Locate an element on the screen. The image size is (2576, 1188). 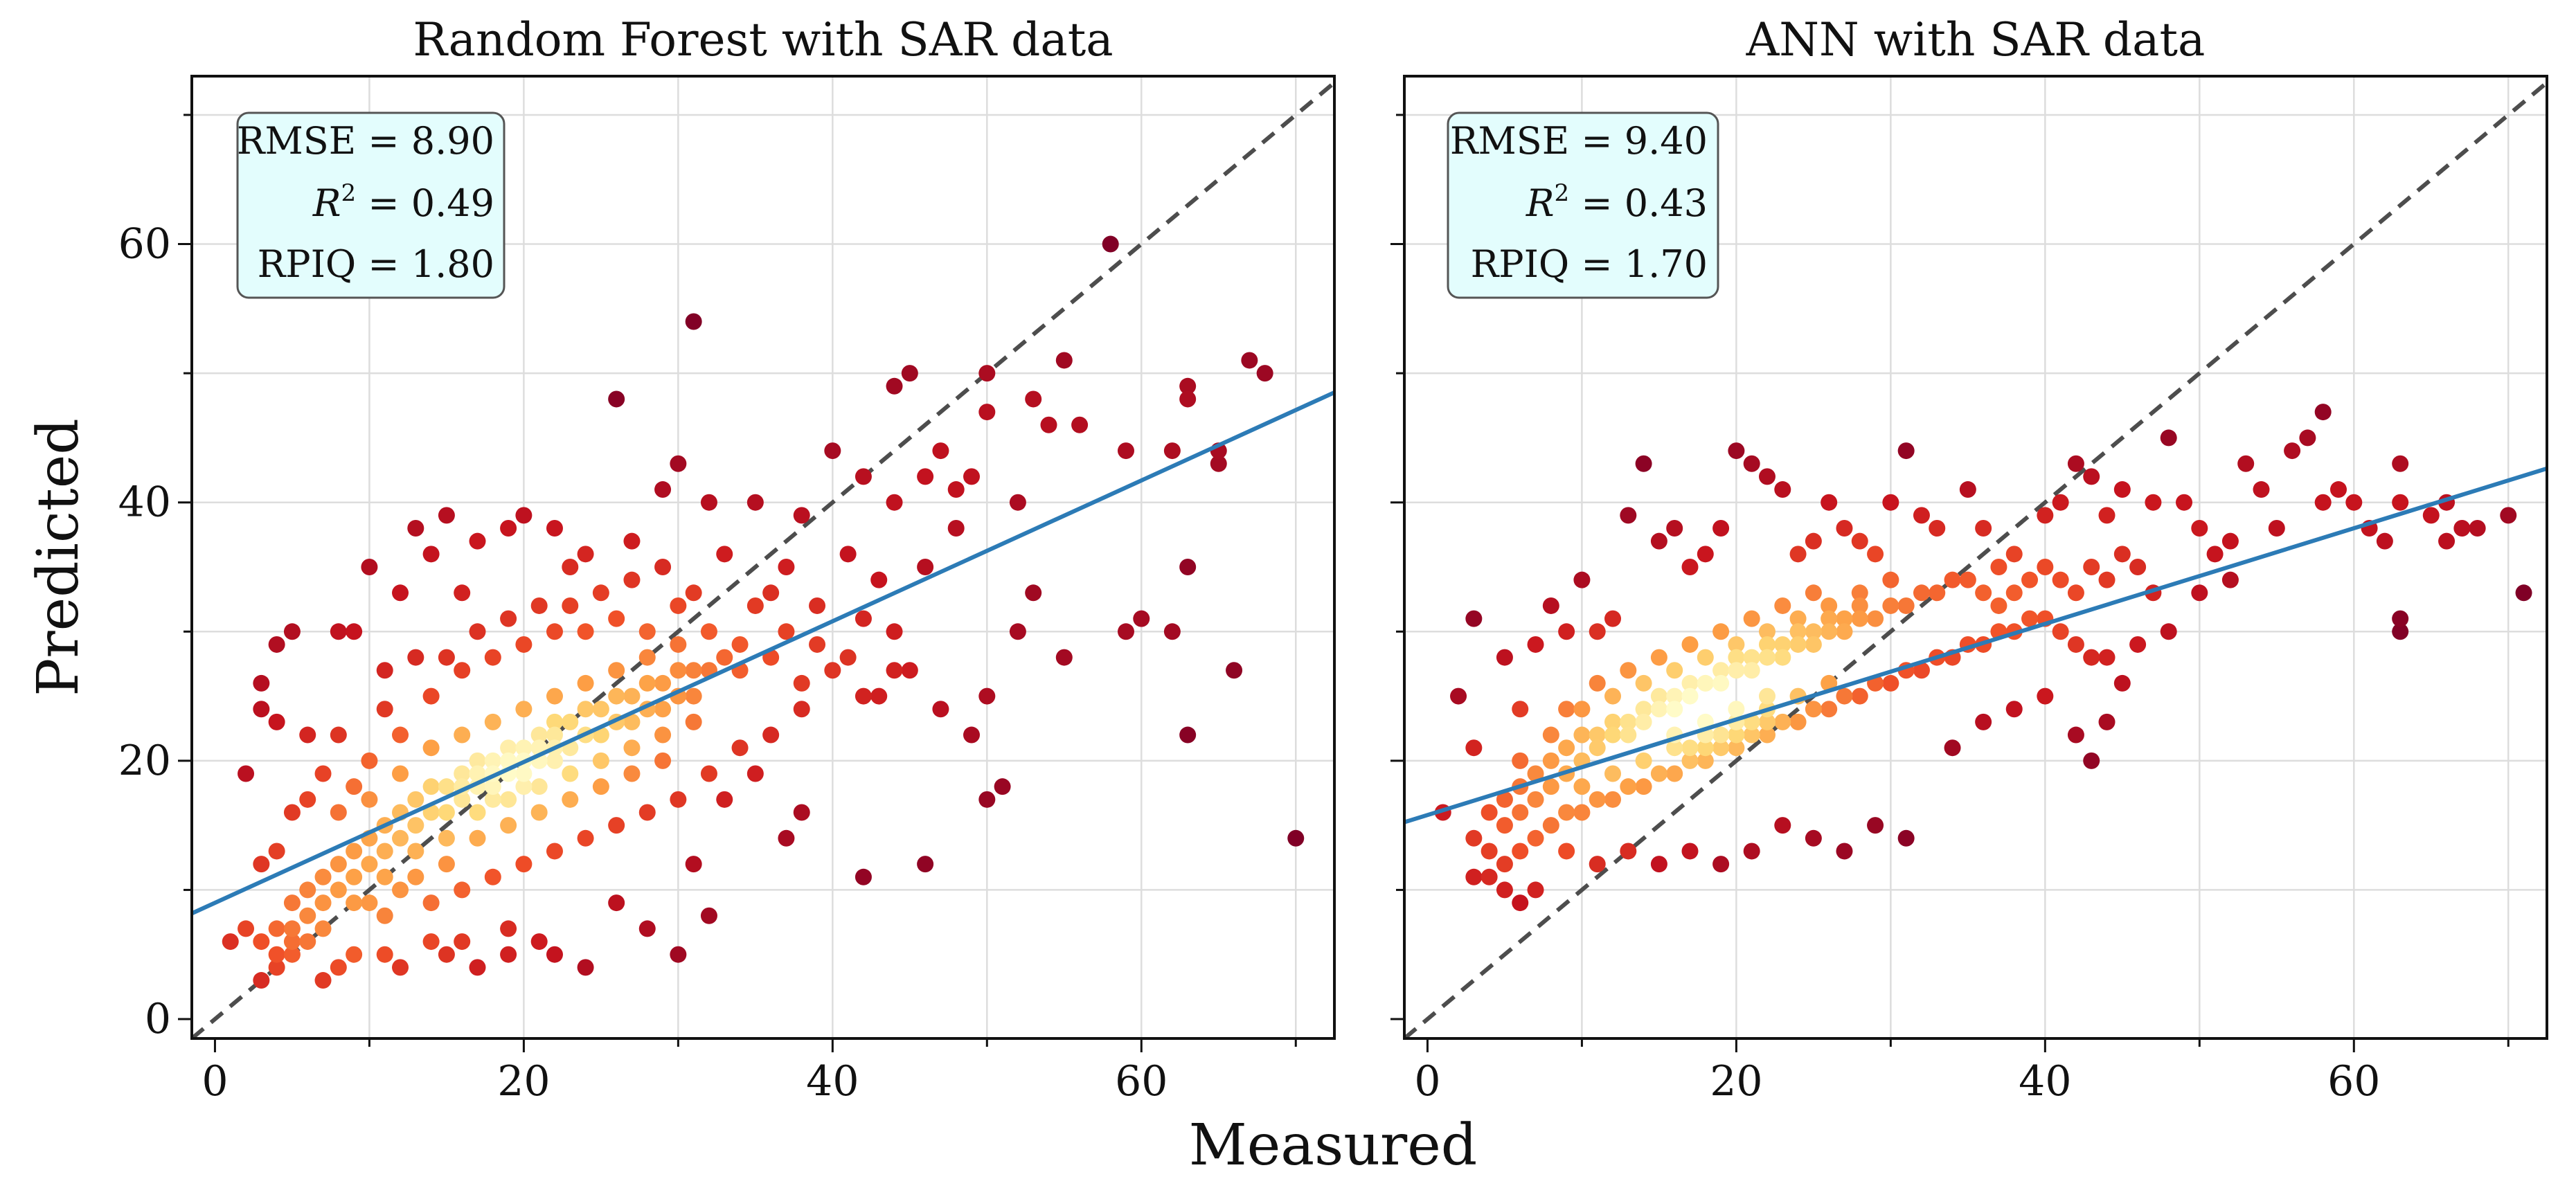
rmse-label: RMSE is located at coordinates (296, 141).